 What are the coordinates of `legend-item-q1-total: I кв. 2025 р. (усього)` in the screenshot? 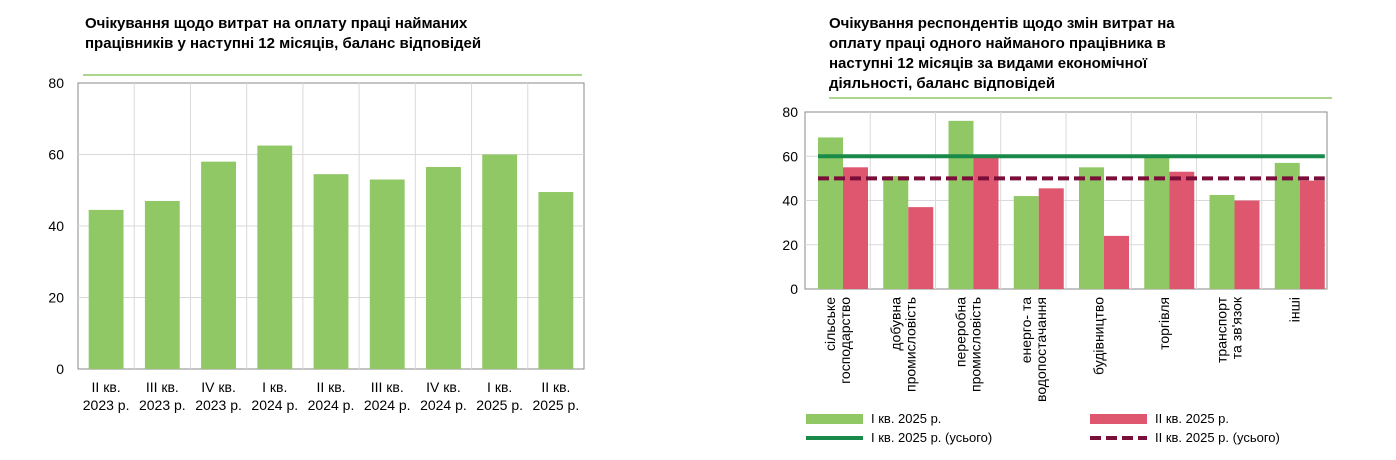 It's located at (899, 437).